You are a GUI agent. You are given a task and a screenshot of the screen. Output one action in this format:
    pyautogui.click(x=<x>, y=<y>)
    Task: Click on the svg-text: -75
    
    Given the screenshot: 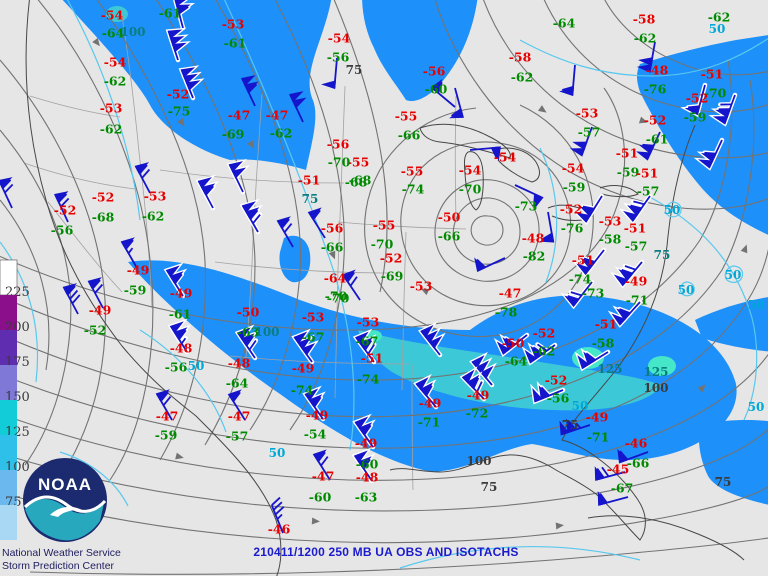 What is the action you would take?
    pyautogui.click(x=179, y=111)
    